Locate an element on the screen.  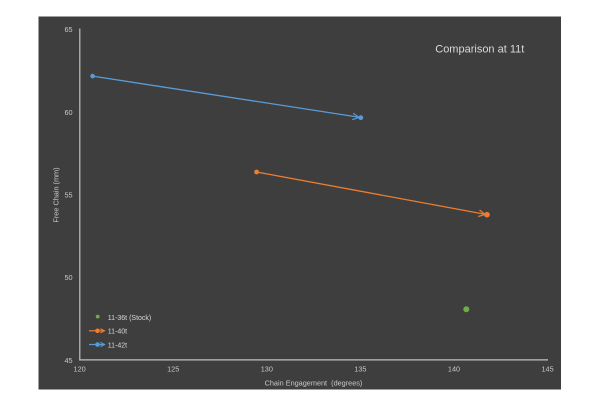
svg-text: 145 is located at coordinates (548, 368).